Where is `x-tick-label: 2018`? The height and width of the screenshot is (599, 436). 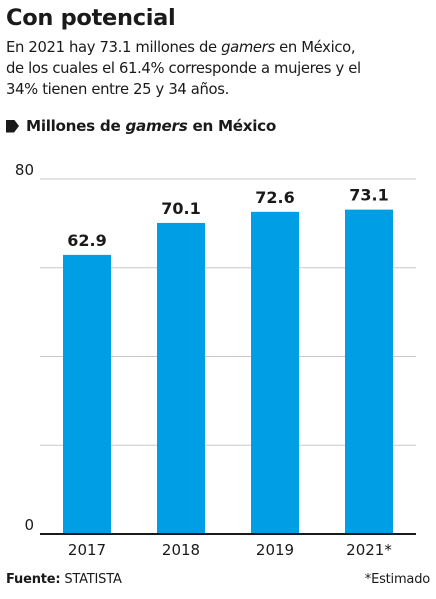 x-tick-label: 2018 is located at coordinates (181, 550).